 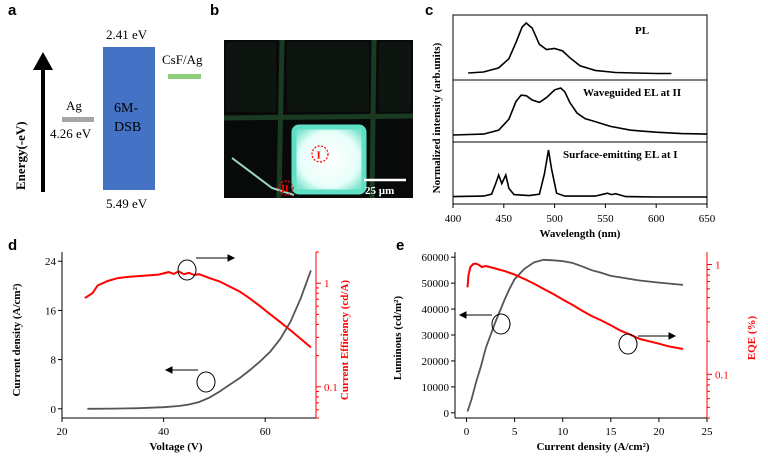 I want to click on e-x-tick-label: 0, so click(x=467, y=432).